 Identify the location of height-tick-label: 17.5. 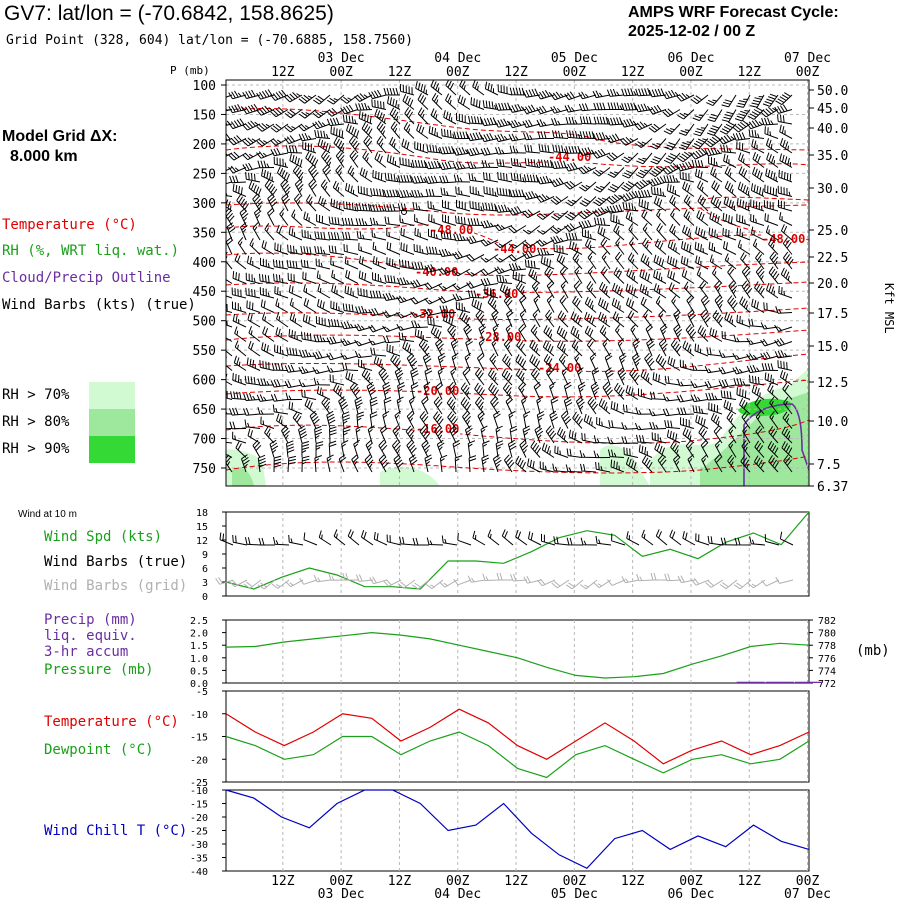
(832, 314).